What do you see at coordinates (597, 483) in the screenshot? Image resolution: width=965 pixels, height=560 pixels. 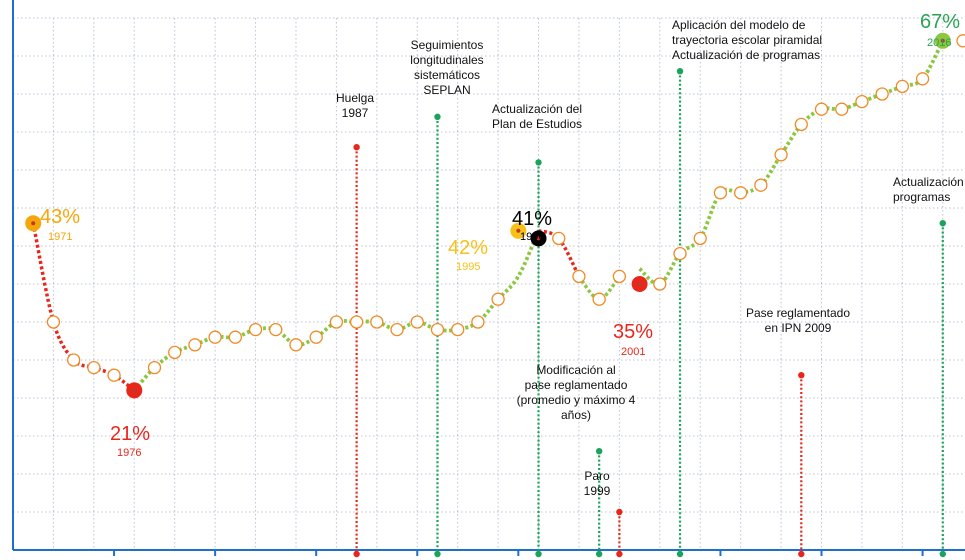 I see `annotation-paro-1999: Paro 1999` at bounding box center [597, 483].